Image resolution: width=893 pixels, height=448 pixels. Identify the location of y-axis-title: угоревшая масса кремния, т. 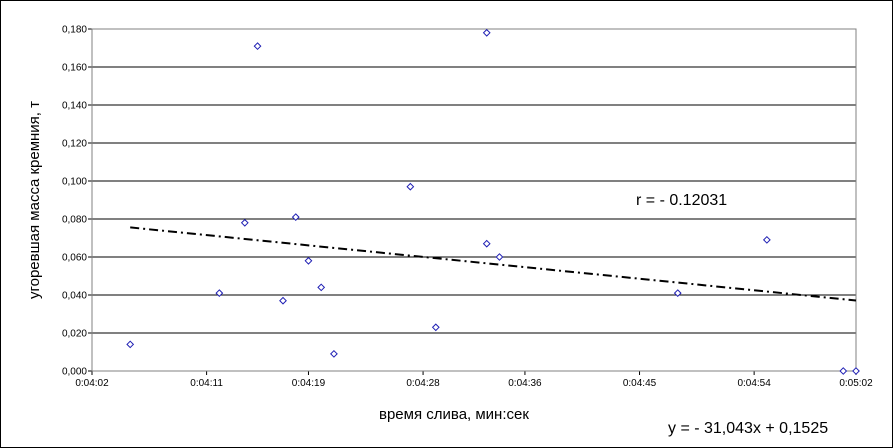
(34, 200).